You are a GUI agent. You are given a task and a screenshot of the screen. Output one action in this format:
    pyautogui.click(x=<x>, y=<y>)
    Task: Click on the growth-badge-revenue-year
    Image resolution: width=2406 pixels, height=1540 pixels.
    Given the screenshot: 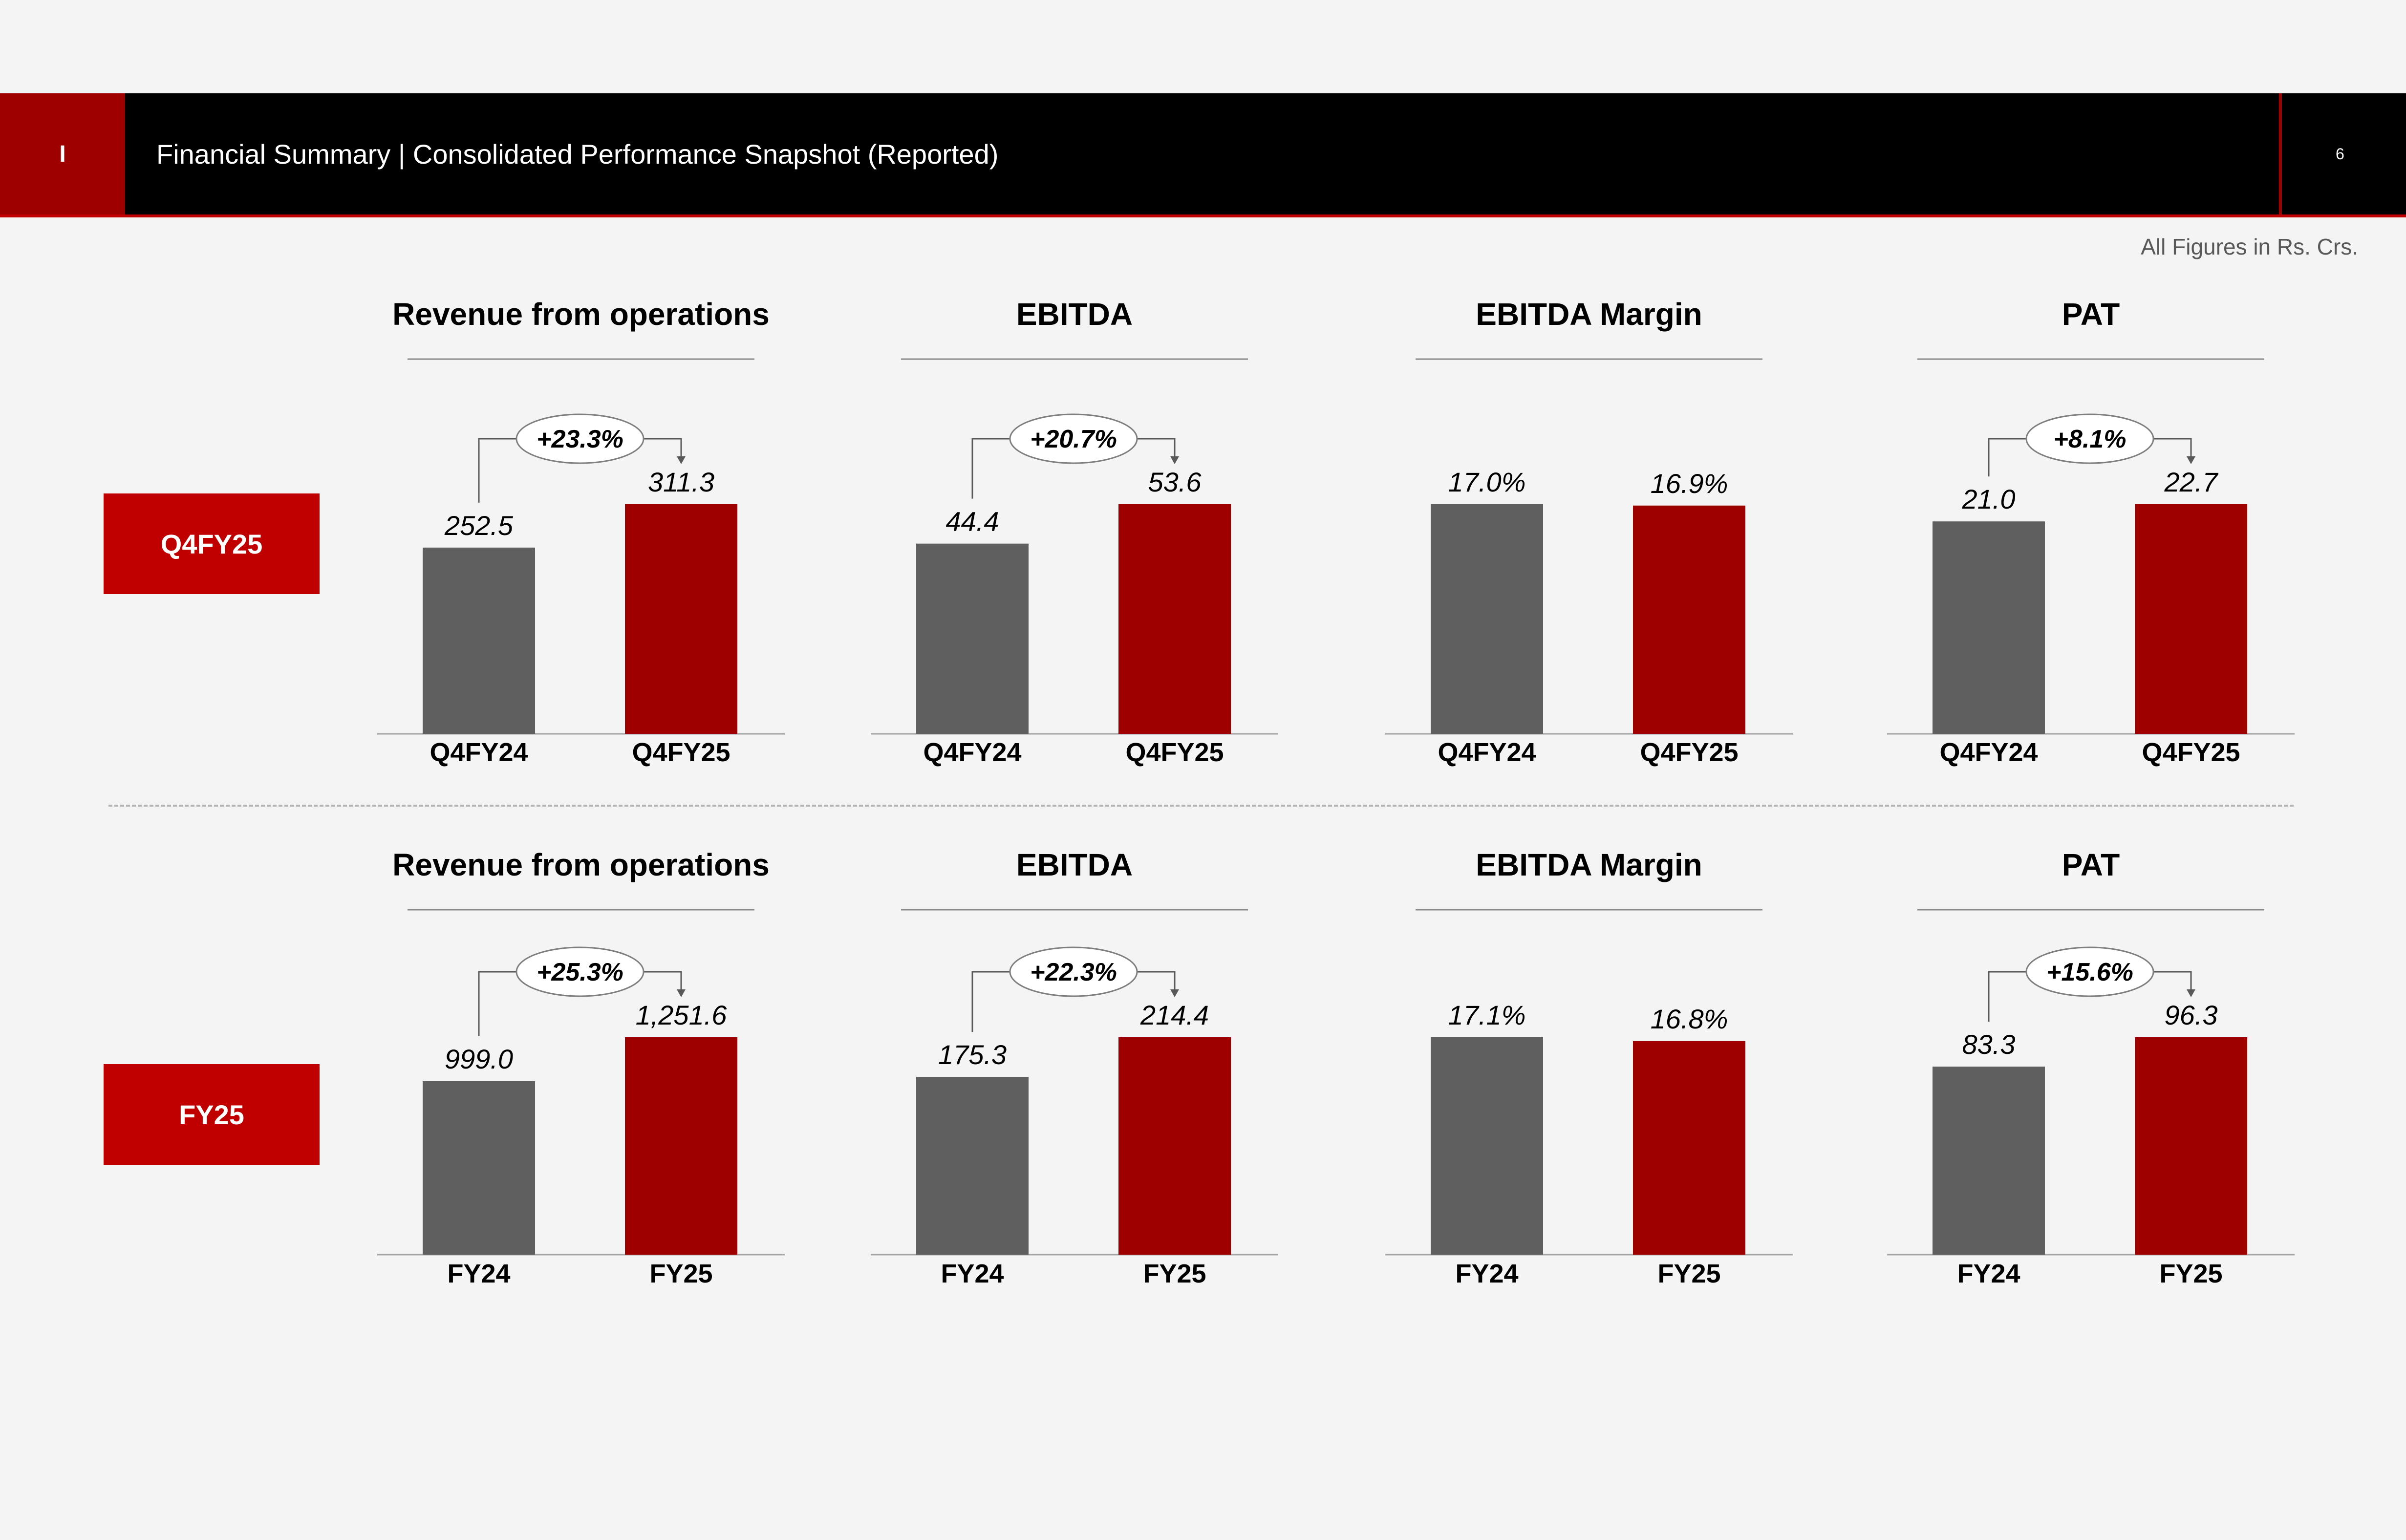 What is the action you would take?
    pyautogui.click(x=580, y=971)
    